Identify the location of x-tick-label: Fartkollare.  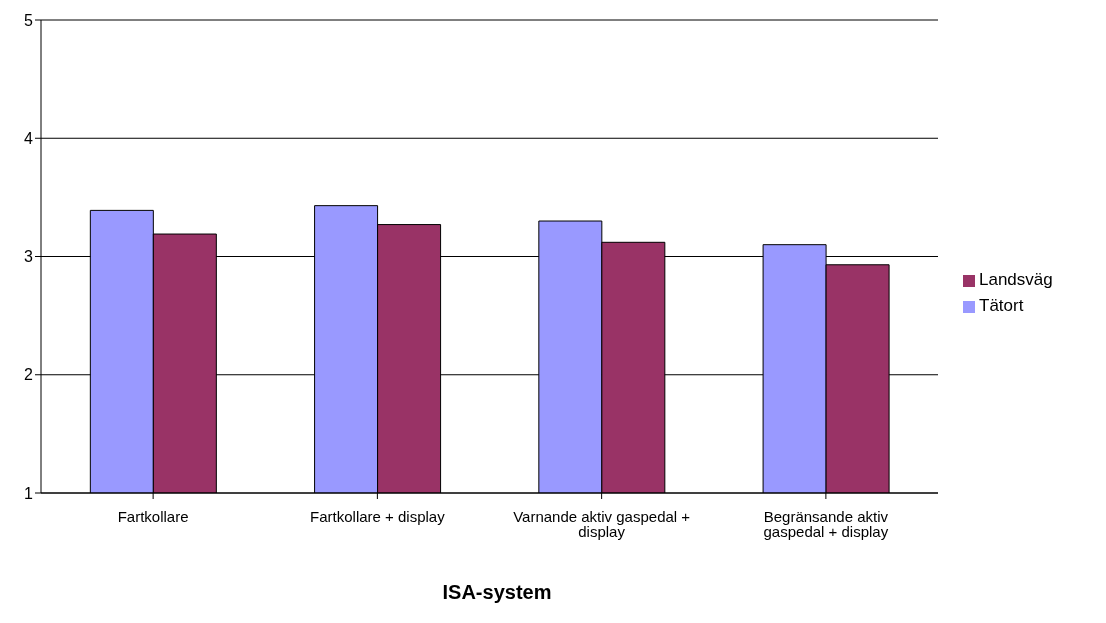
(153, 516).